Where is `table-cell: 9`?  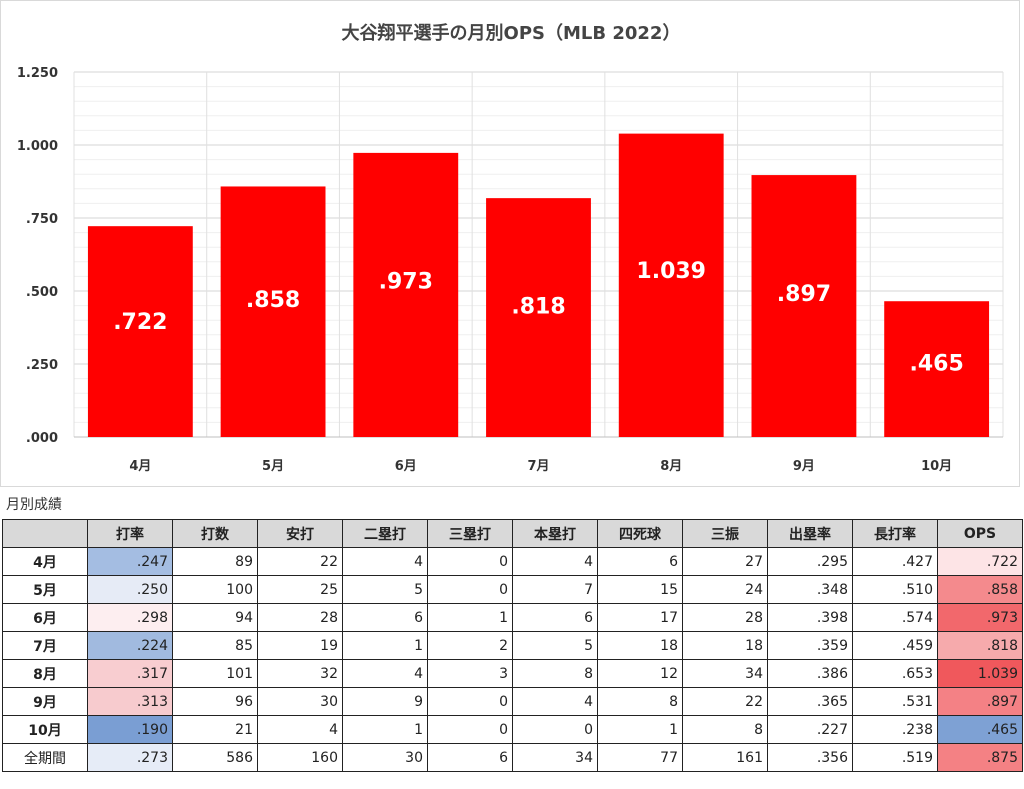 table-cell: 9 is located at coordinates (385, 701).